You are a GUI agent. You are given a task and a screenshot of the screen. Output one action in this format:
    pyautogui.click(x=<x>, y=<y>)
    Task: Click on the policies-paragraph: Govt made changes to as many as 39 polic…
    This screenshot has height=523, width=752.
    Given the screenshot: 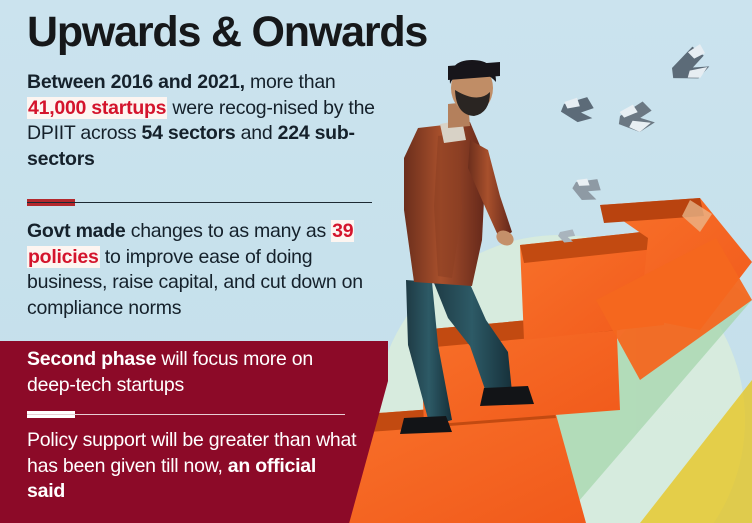 What is the action you would take?
    pyautogui.click(x=202, y=270)
    